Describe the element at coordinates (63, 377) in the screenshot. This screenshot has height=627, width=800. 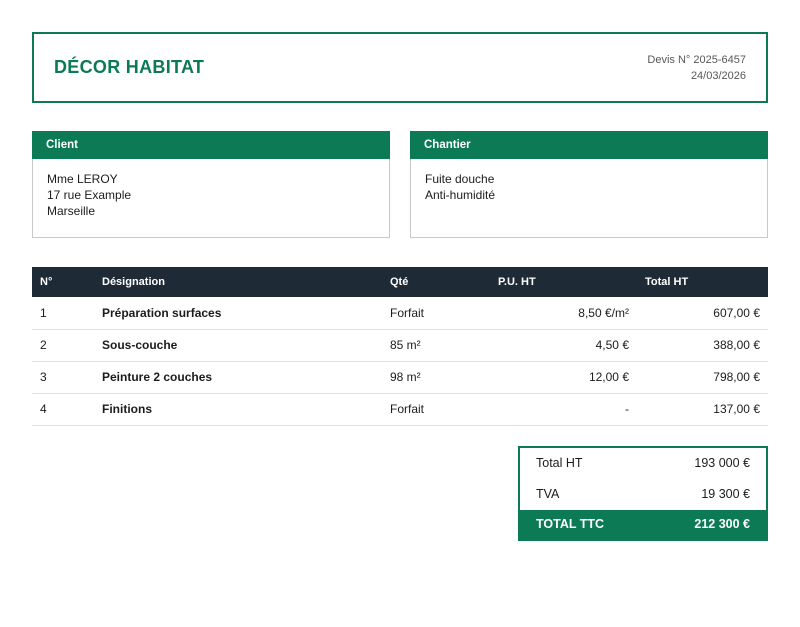
I see `row-num: 3` at that location.